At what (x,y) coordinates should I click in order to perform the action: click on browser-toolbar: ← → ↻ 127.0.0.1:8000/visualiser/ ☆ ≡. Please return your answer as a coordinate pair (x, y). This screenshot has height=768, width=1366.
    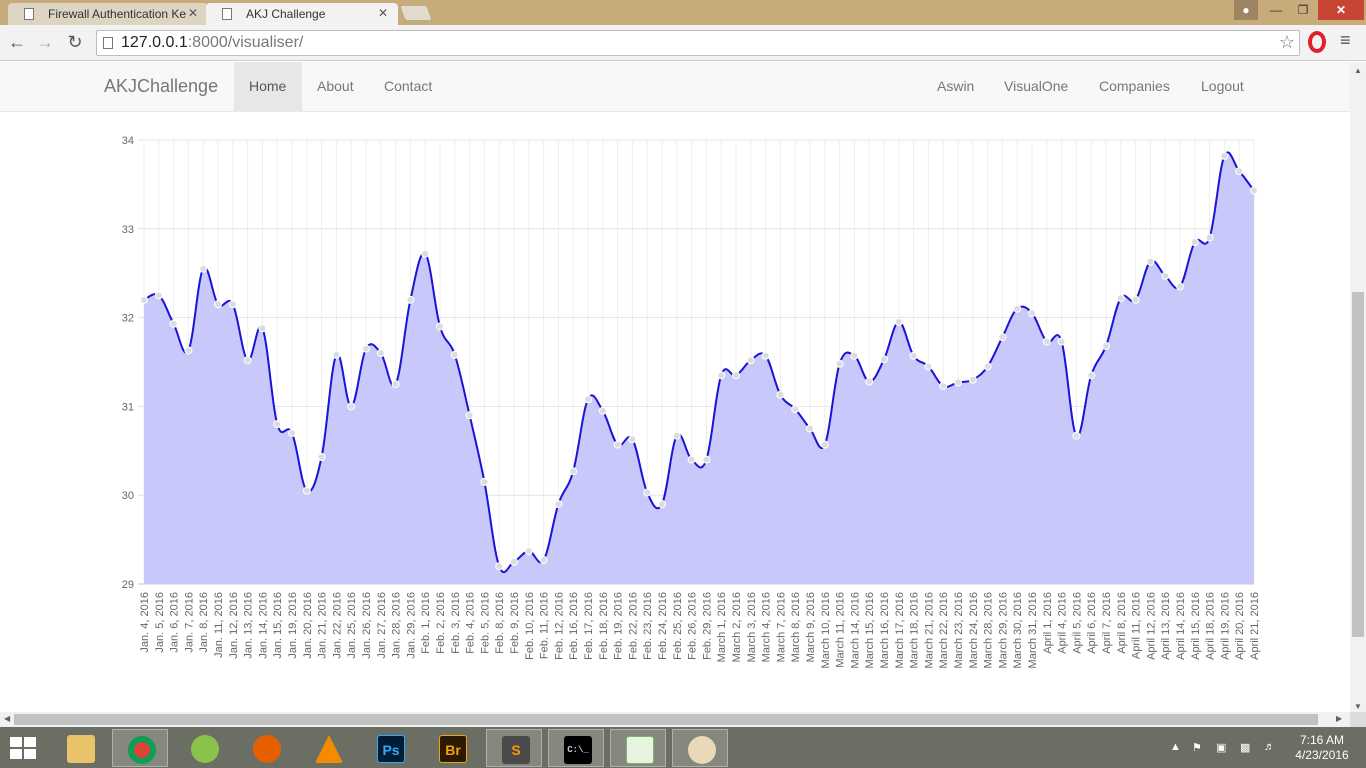
    Looking at the image, I should click on (683, 43).